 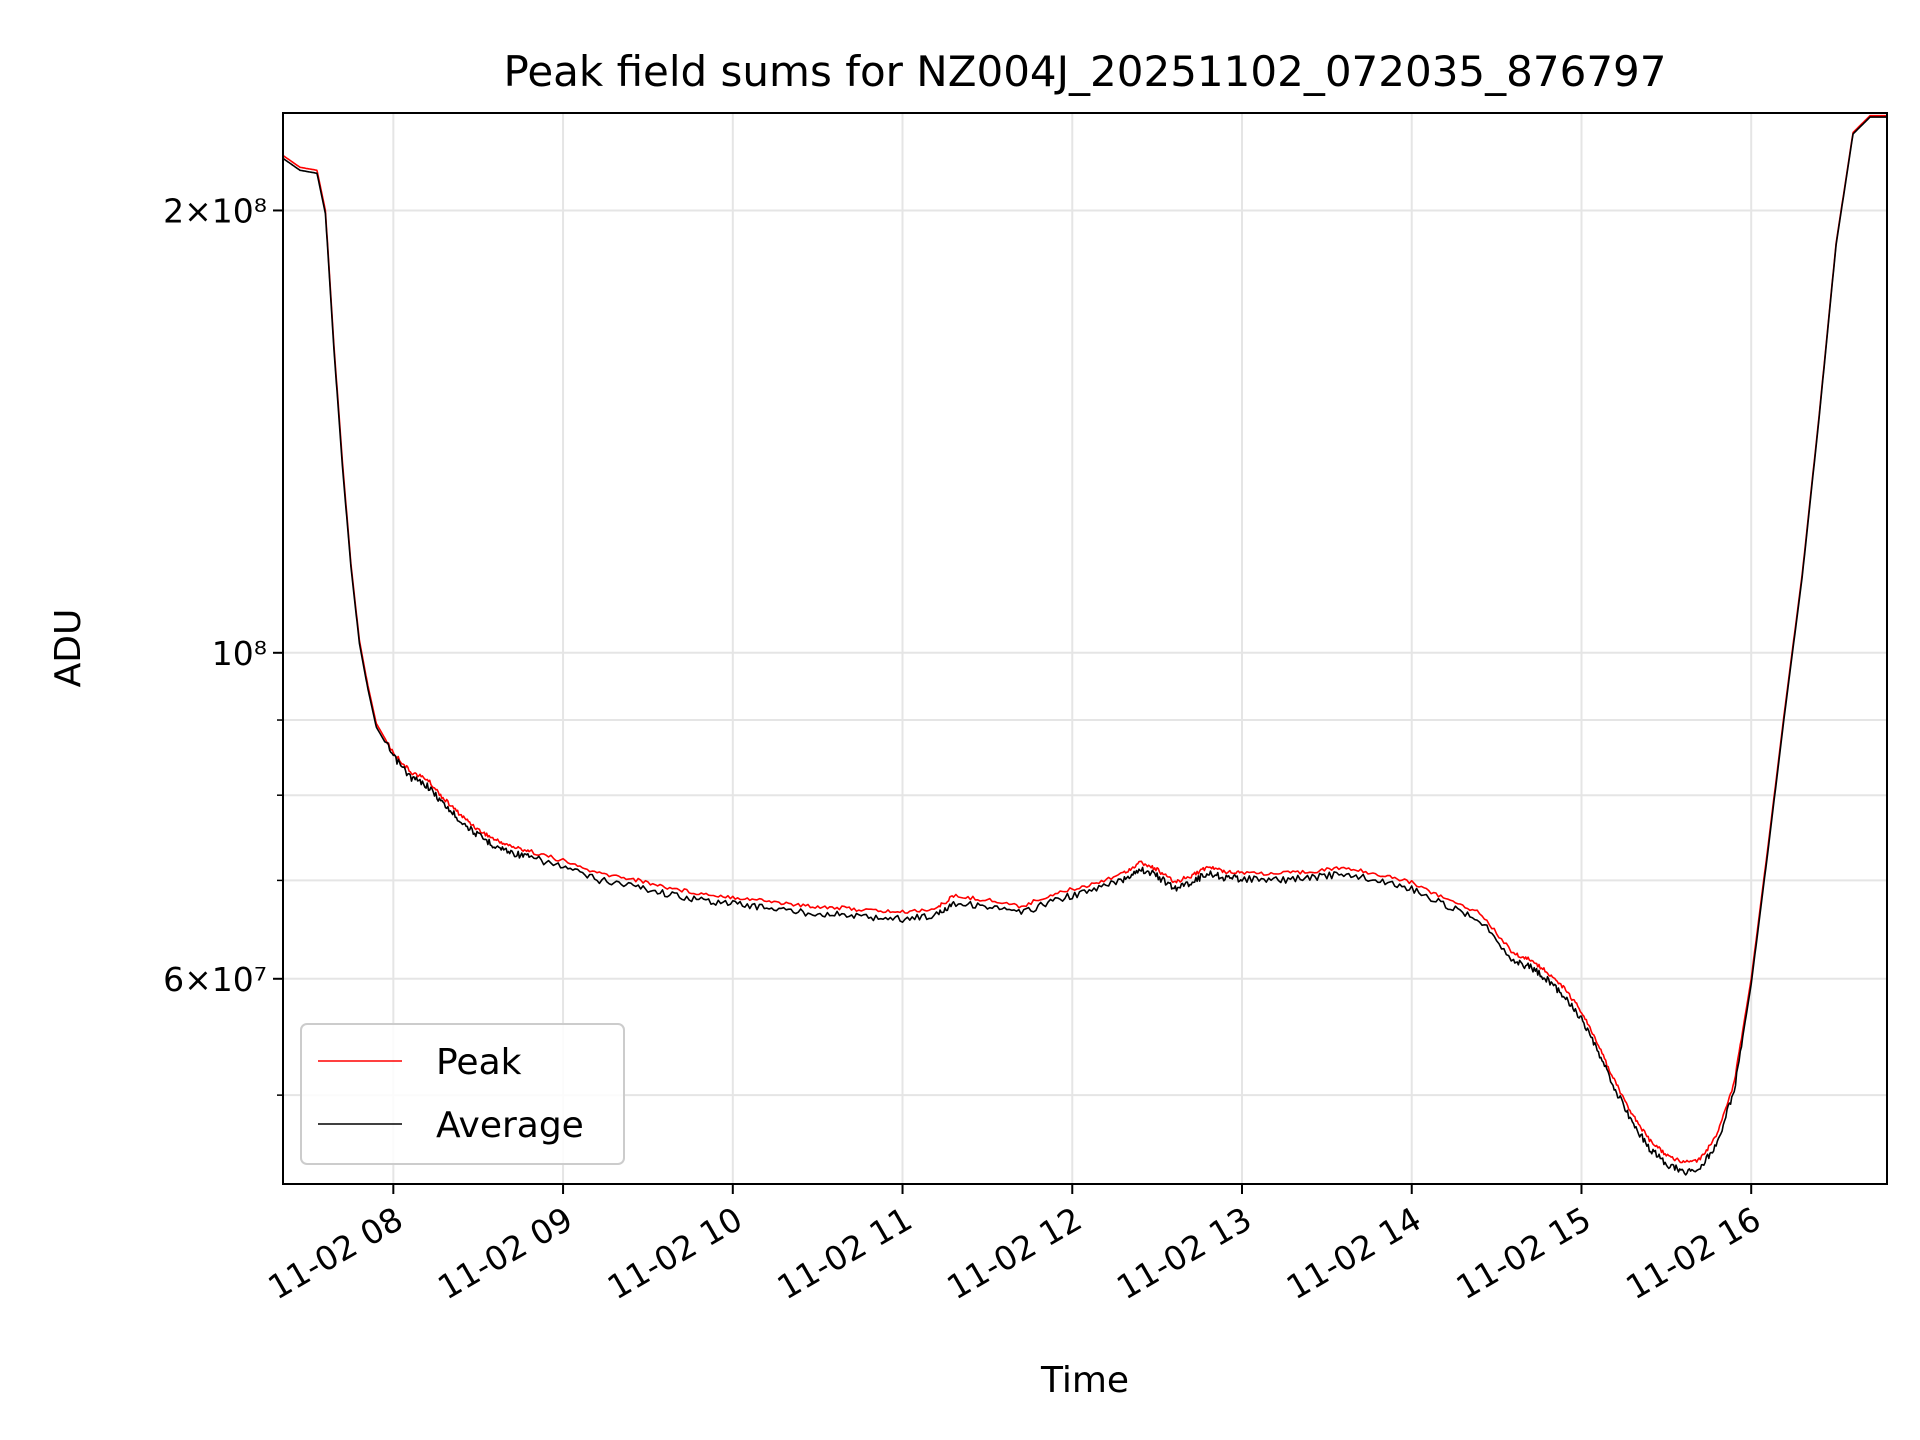 What do you see at coordinates (215, 210) in the screenshot?
I see `y-tick-label-2: 2×10⁸` at bounding box center [215, 210].